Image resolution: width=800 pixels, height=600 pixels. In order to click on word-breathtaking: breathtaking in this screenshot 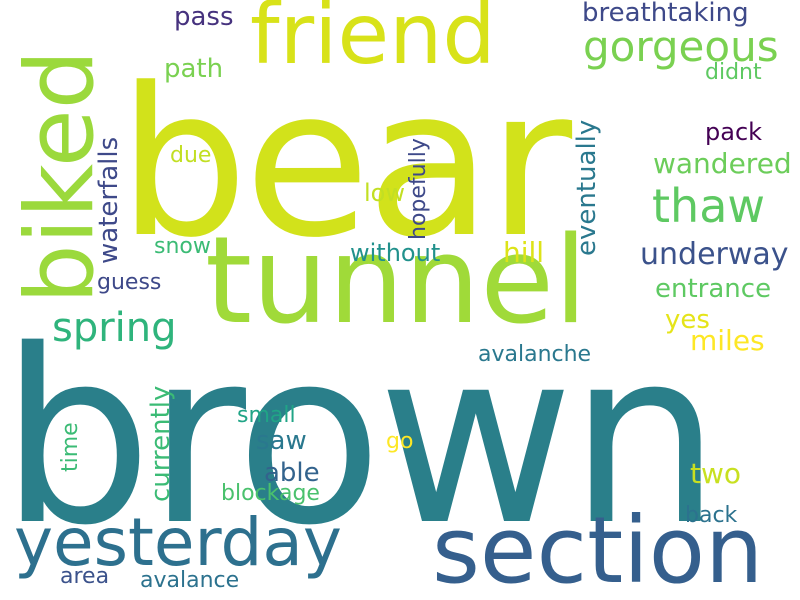, I will do `click(665, 14)`.